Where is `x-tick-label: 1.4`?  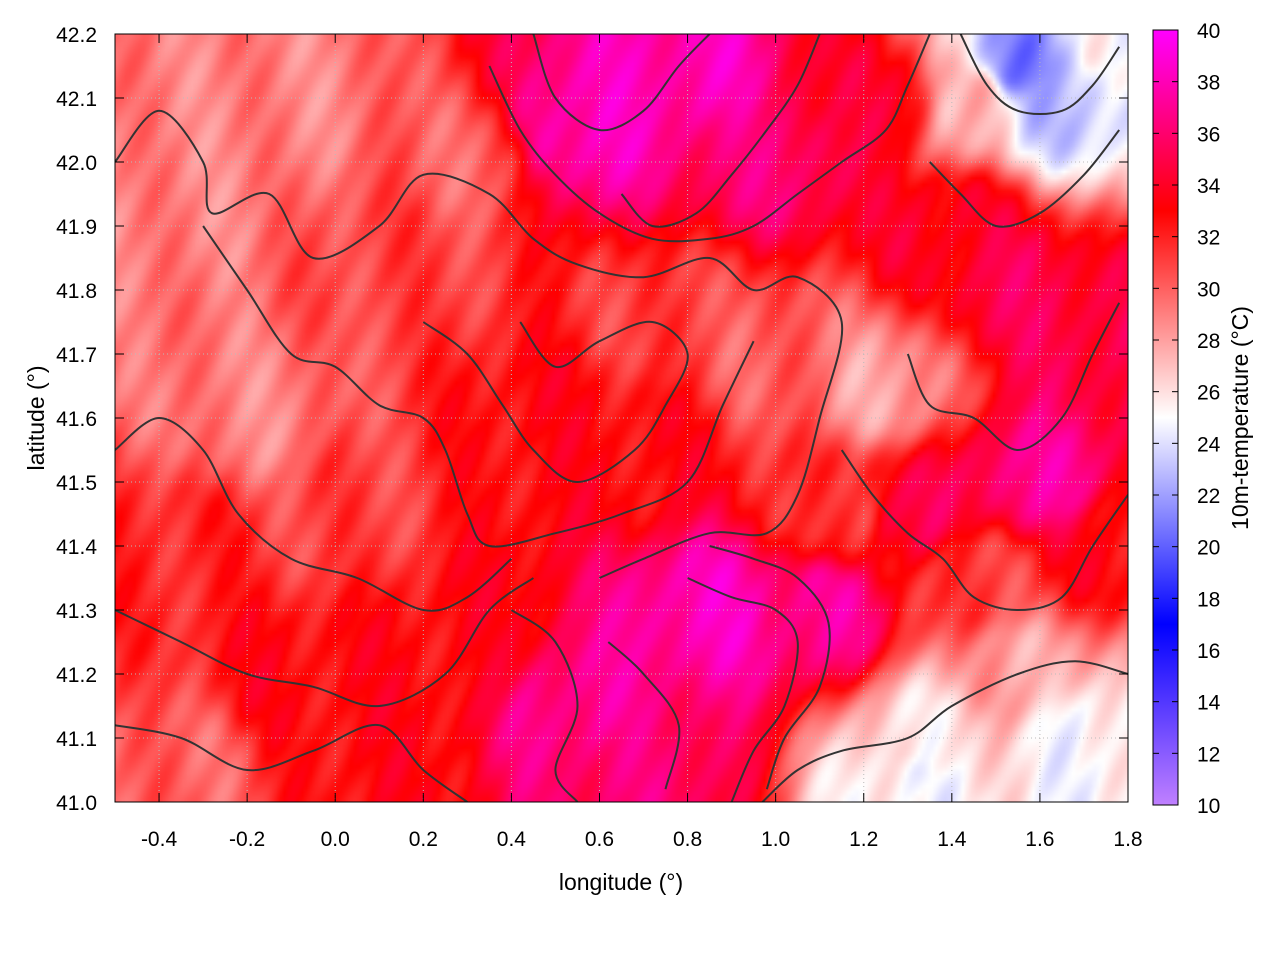
x-tick-label: 1.4 is located at coordinates (952, 839).